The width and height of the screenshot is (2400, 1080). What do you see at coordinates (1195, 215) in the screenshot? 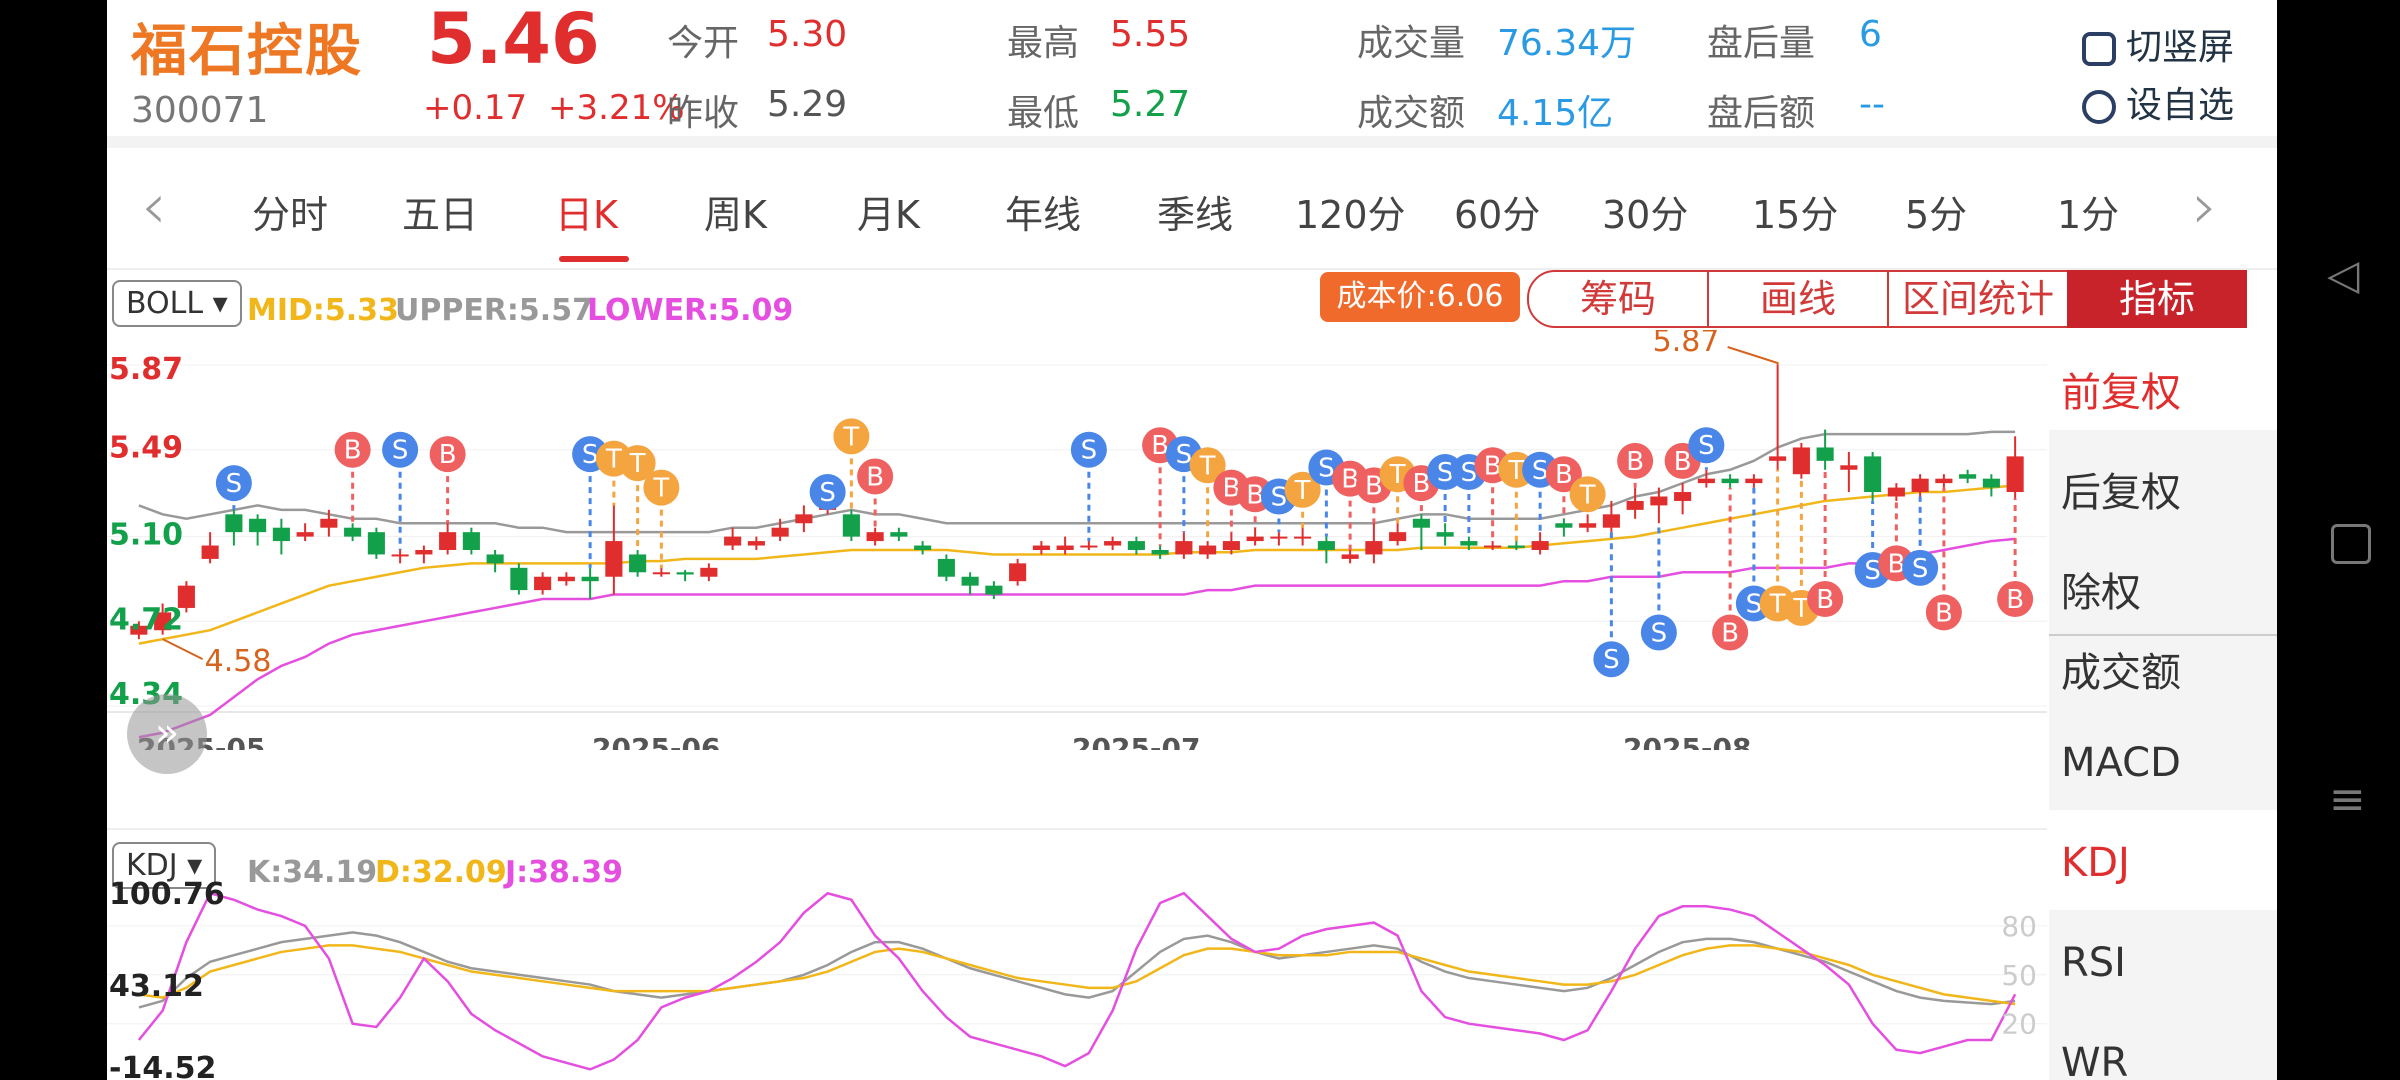
I see `tab-6: 季线` at bounding box center [1195, 215].